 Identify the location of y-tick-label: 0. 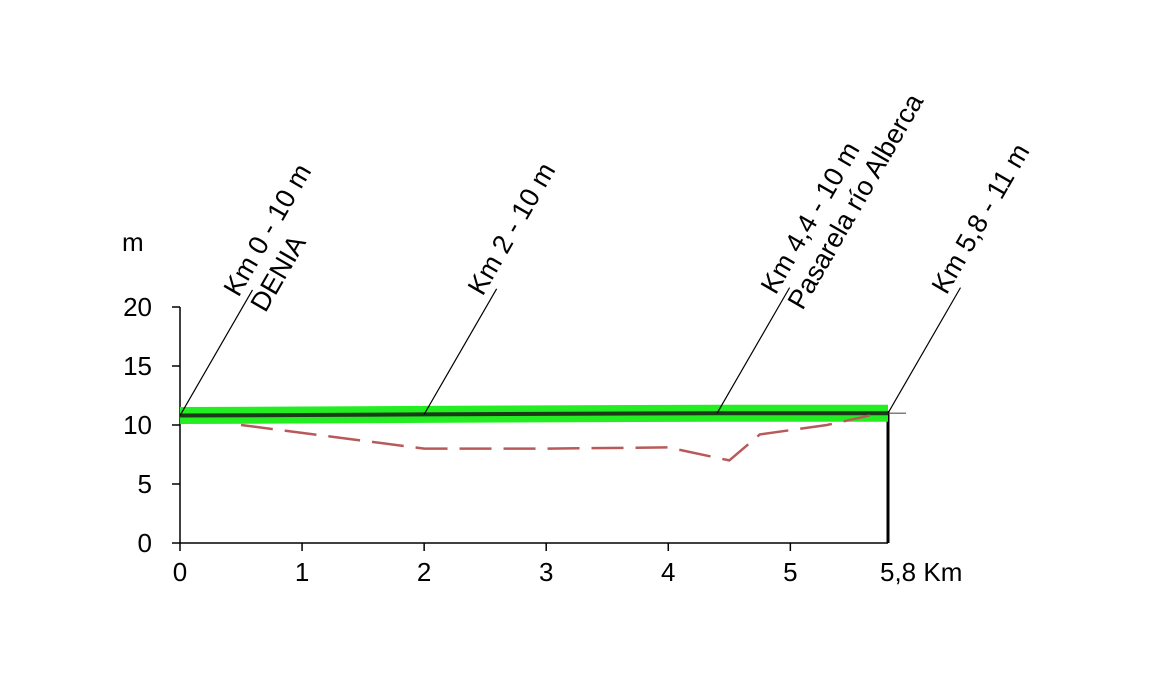
(145, 543).